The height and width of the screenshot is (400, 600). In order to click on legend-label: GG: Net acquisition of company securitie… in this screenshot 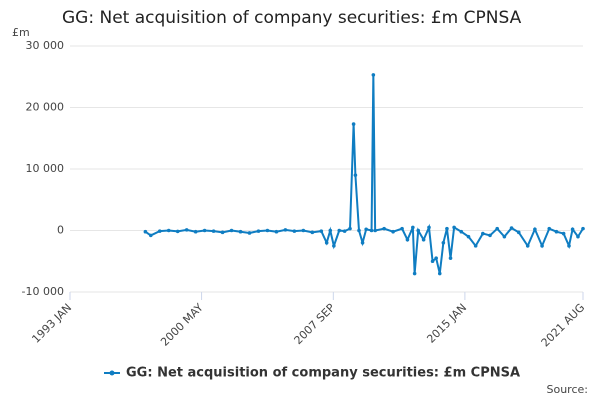, I will do `click(323, 373)`.